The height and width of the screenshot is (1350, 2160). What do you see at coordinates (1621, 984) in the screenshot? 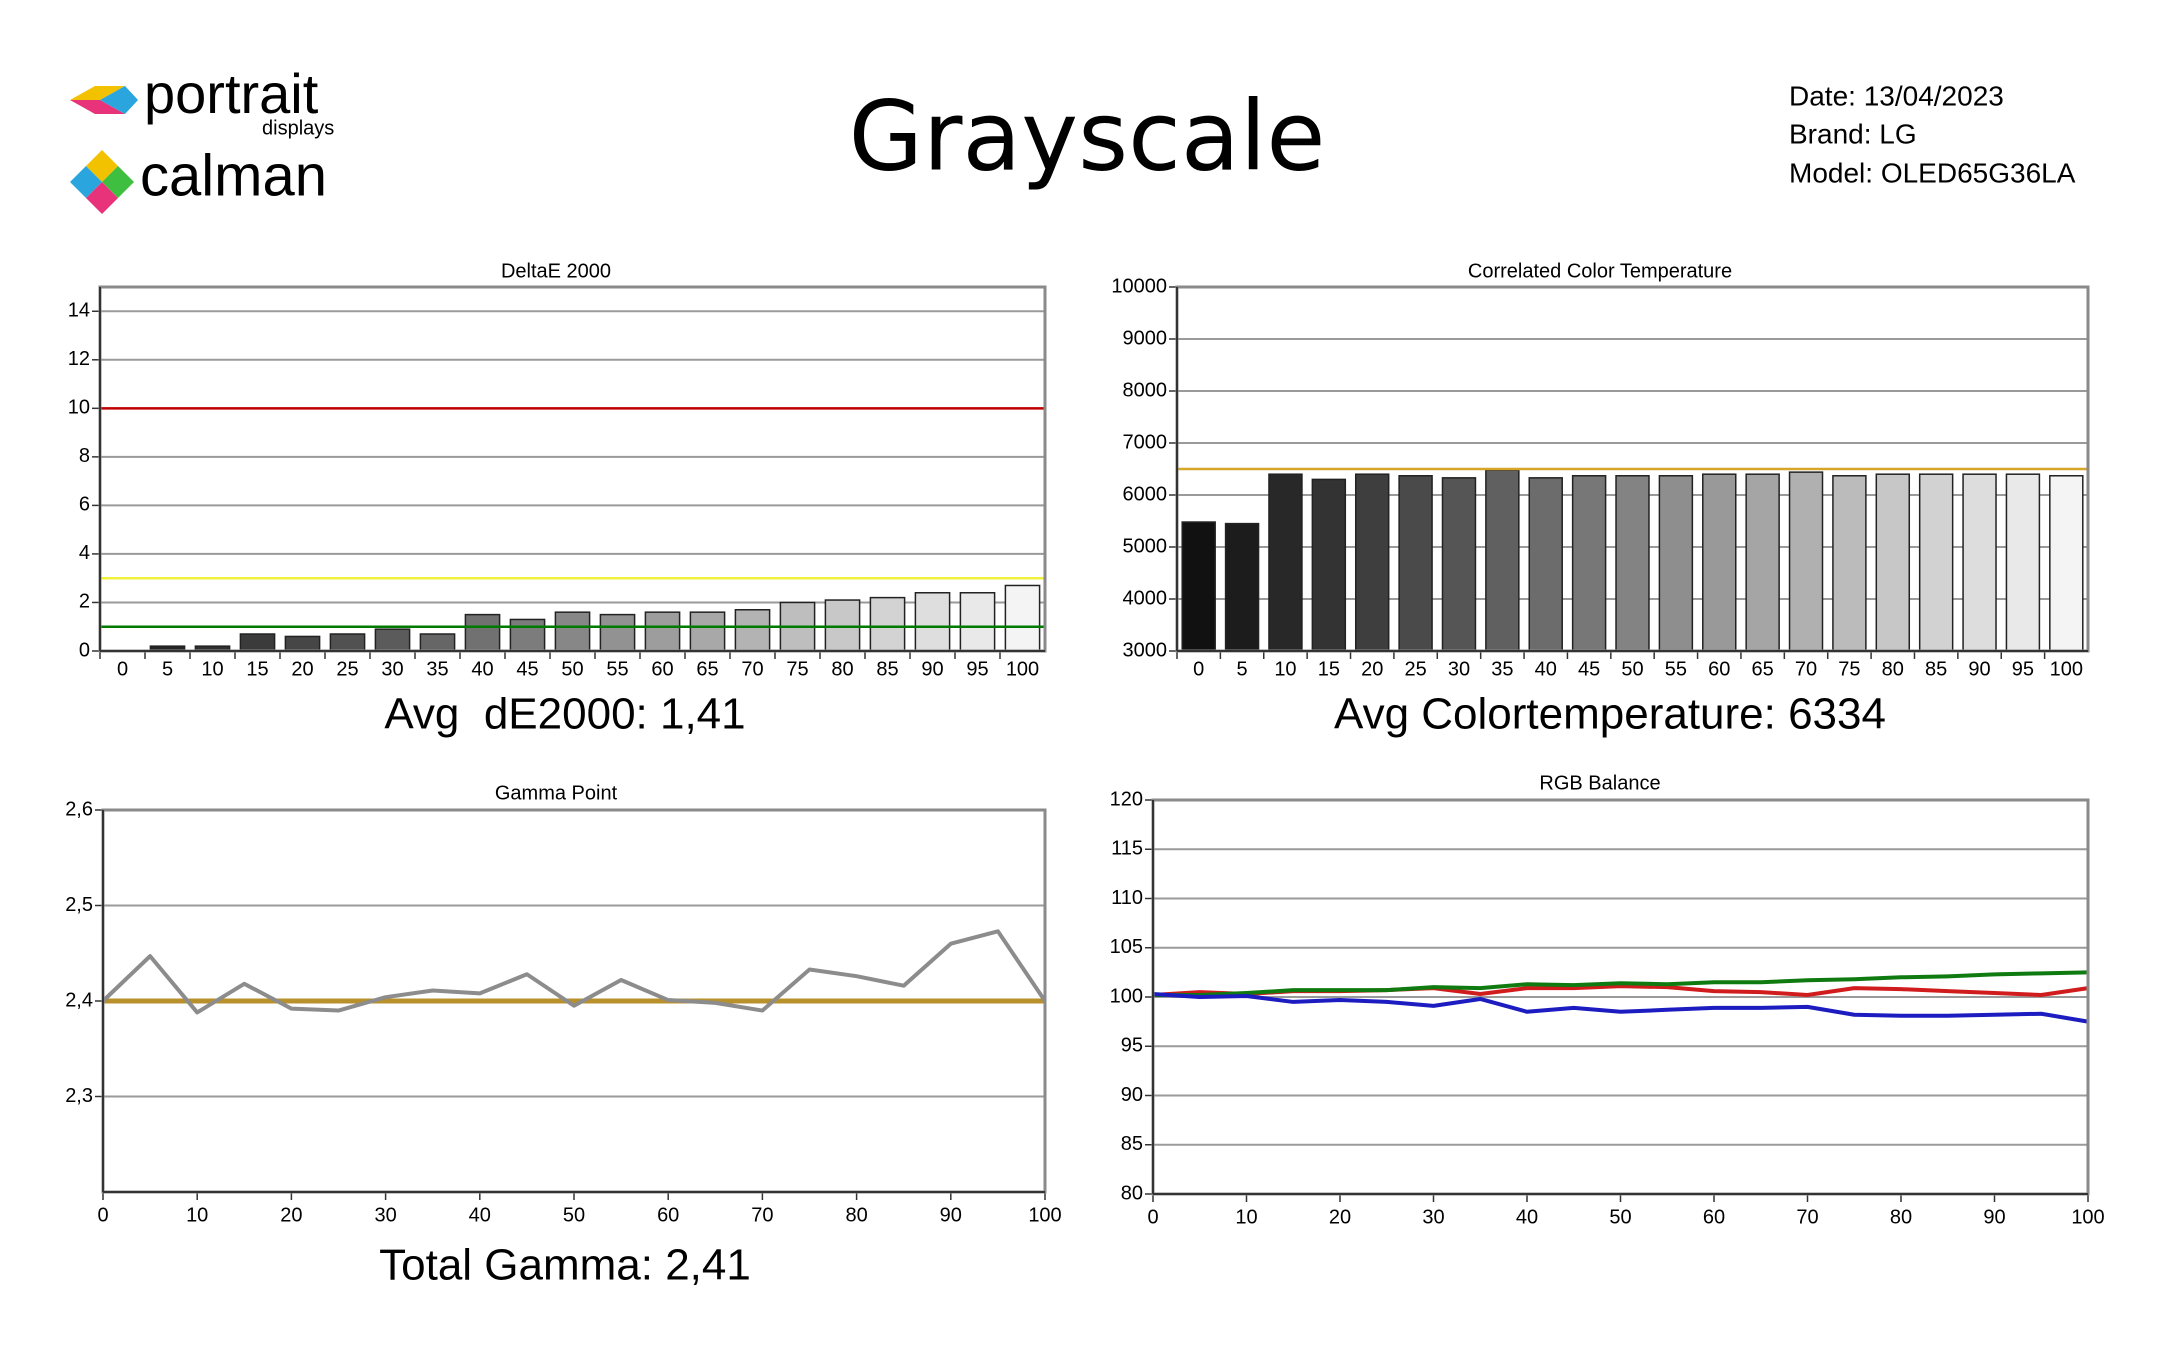
I see `series-line` at bounding box center [1621, 984].